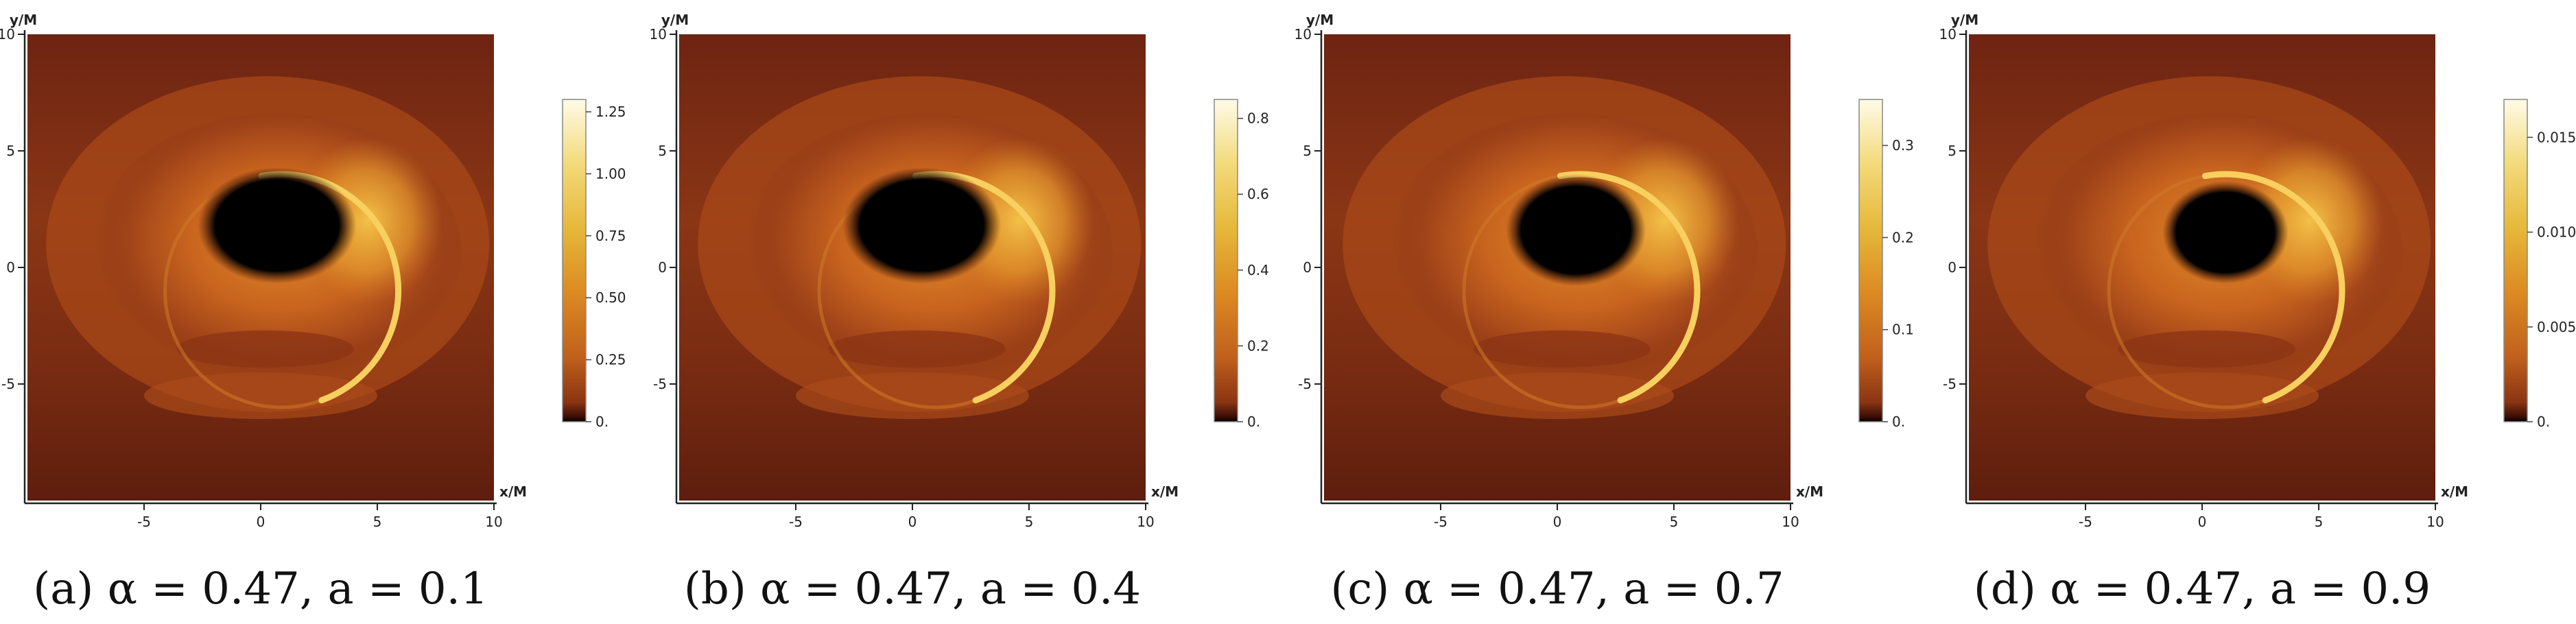  What do you see at coordinates (610, 112) in the screenshot?
I see `colorbar-tick-label: 1.25` at bounding box center [610, 112].